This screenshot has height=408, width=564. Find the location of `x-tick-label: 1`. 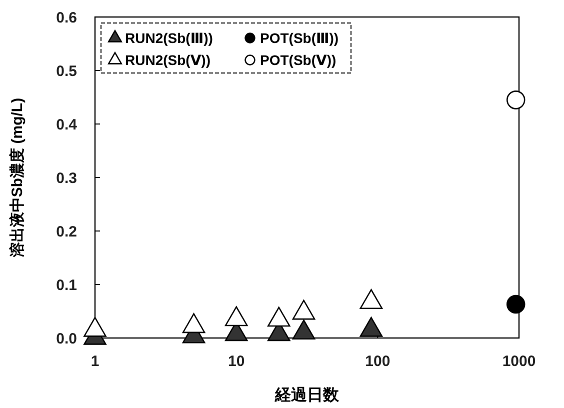

x-tick-label: 1 is located at coordinates (95, 361).